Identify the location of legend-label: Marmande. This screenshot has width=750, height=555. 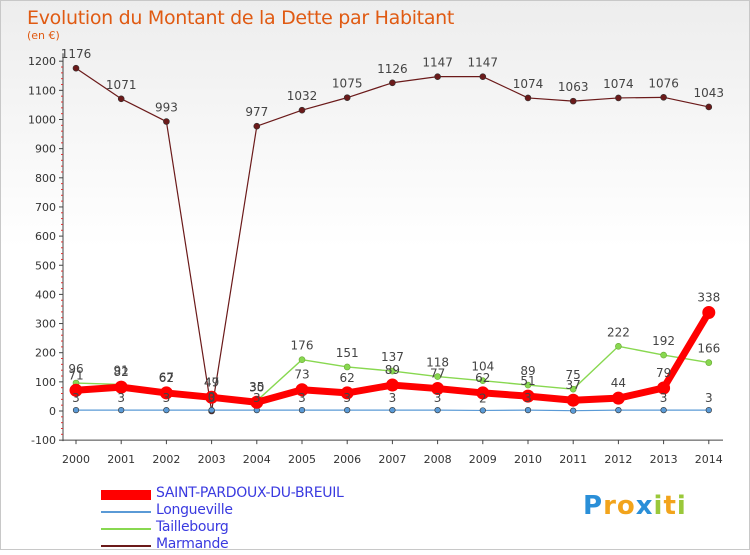
(192, 544).